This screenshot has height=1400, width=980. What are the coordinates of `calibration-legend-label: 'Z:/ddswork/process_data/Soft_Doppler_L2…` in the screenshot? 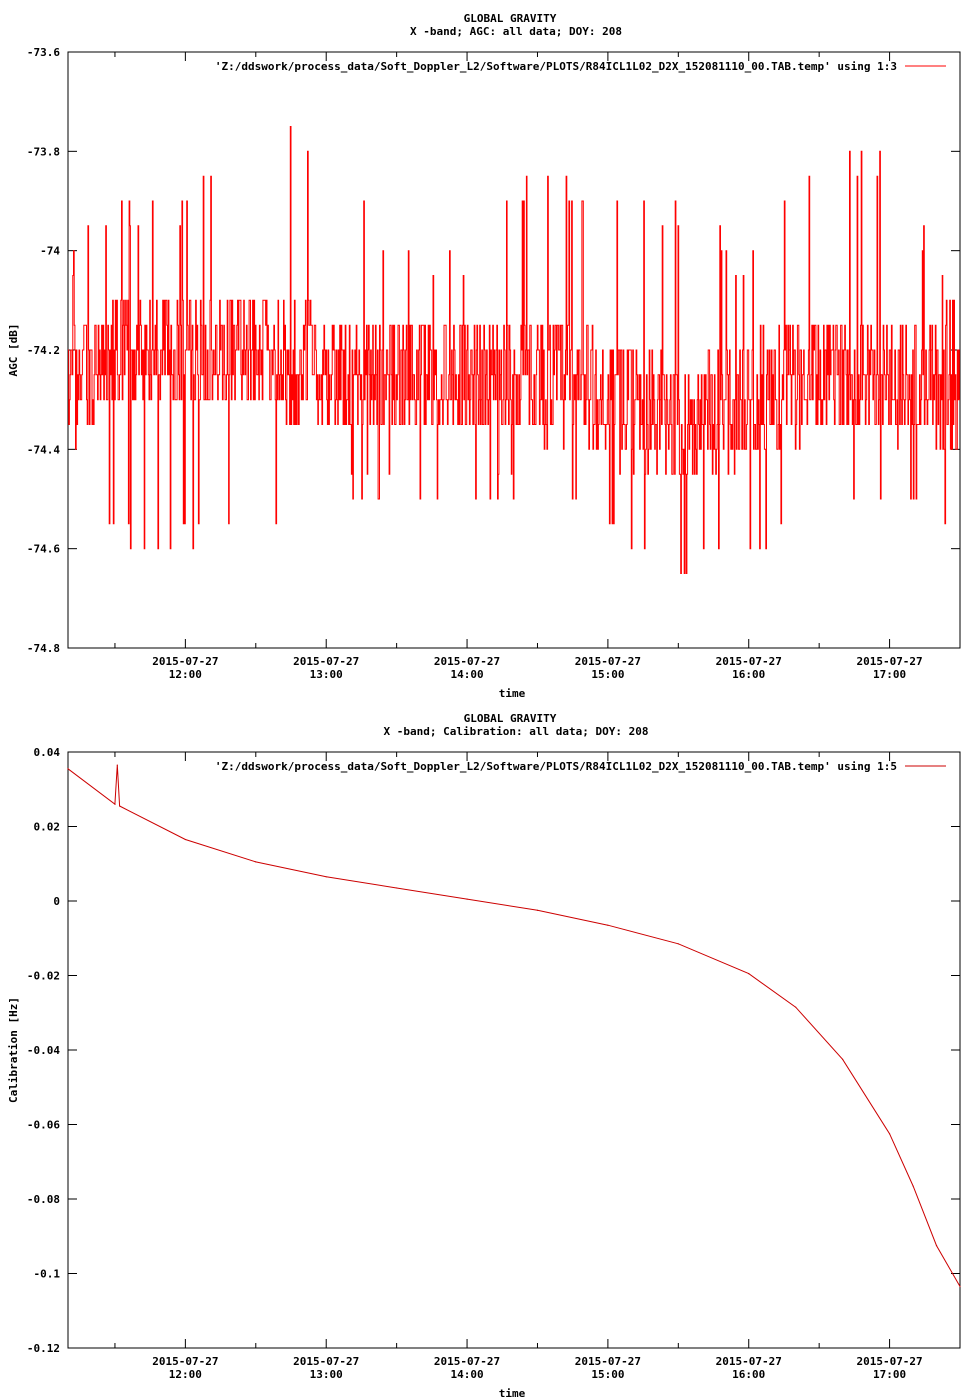 It's located at (556, 766).